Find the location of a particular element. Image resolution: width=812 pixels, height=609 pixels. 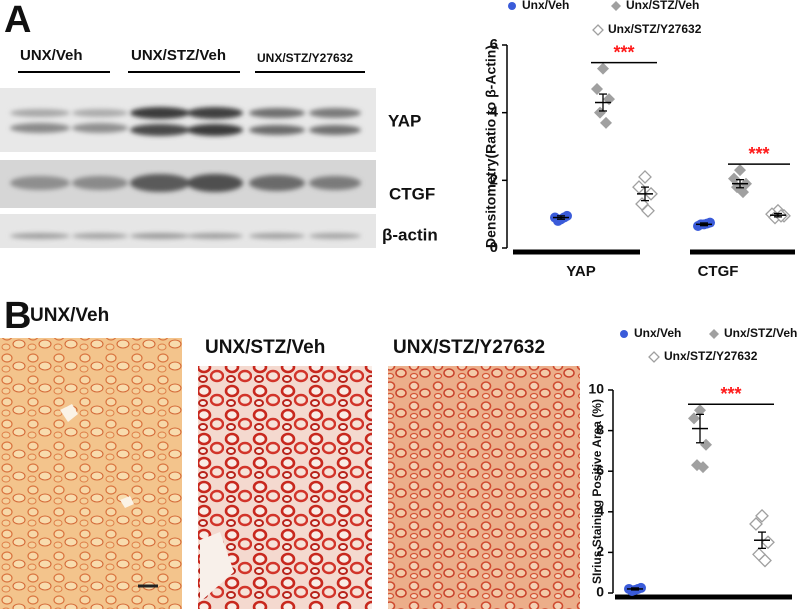

y-axis-label: Densitometry(Ratio to β-Actin) is located at coordinates (491, 146).